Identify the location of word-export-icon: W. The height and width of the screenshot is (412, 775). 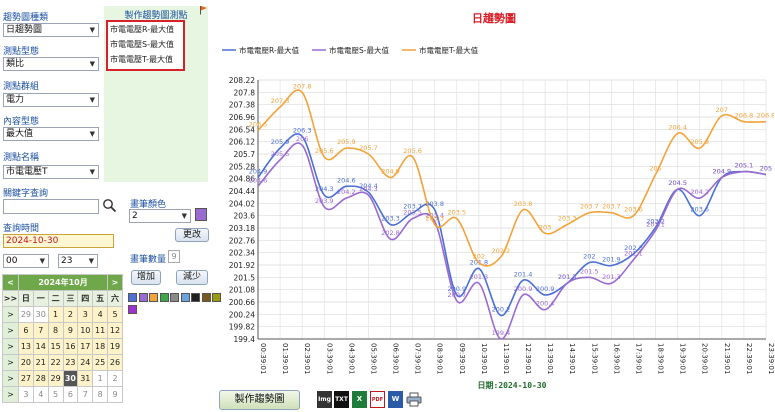
(395, 399).